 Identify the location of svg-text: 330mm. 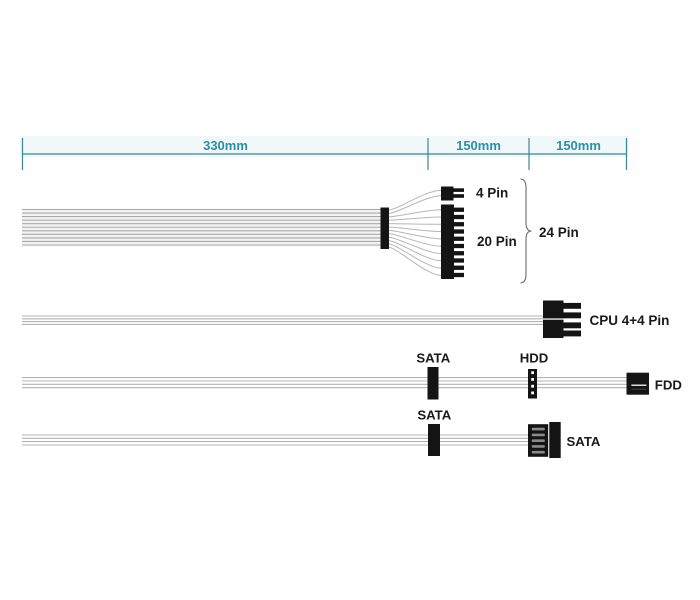
(225, 145).